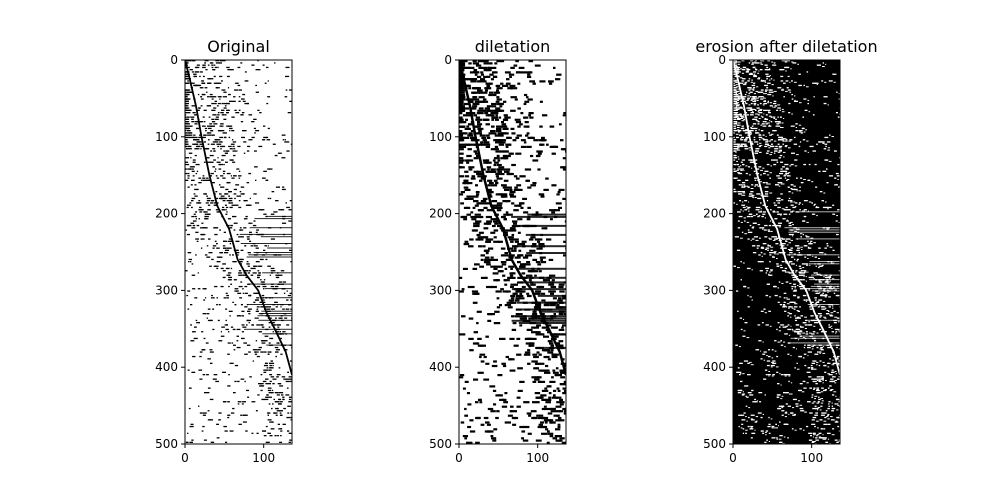 The width and height of the screenshot is (1000, 500). Describe the element at coordinates (513, 46) in the screenshot. I see `panel-title: diletation` at that location.